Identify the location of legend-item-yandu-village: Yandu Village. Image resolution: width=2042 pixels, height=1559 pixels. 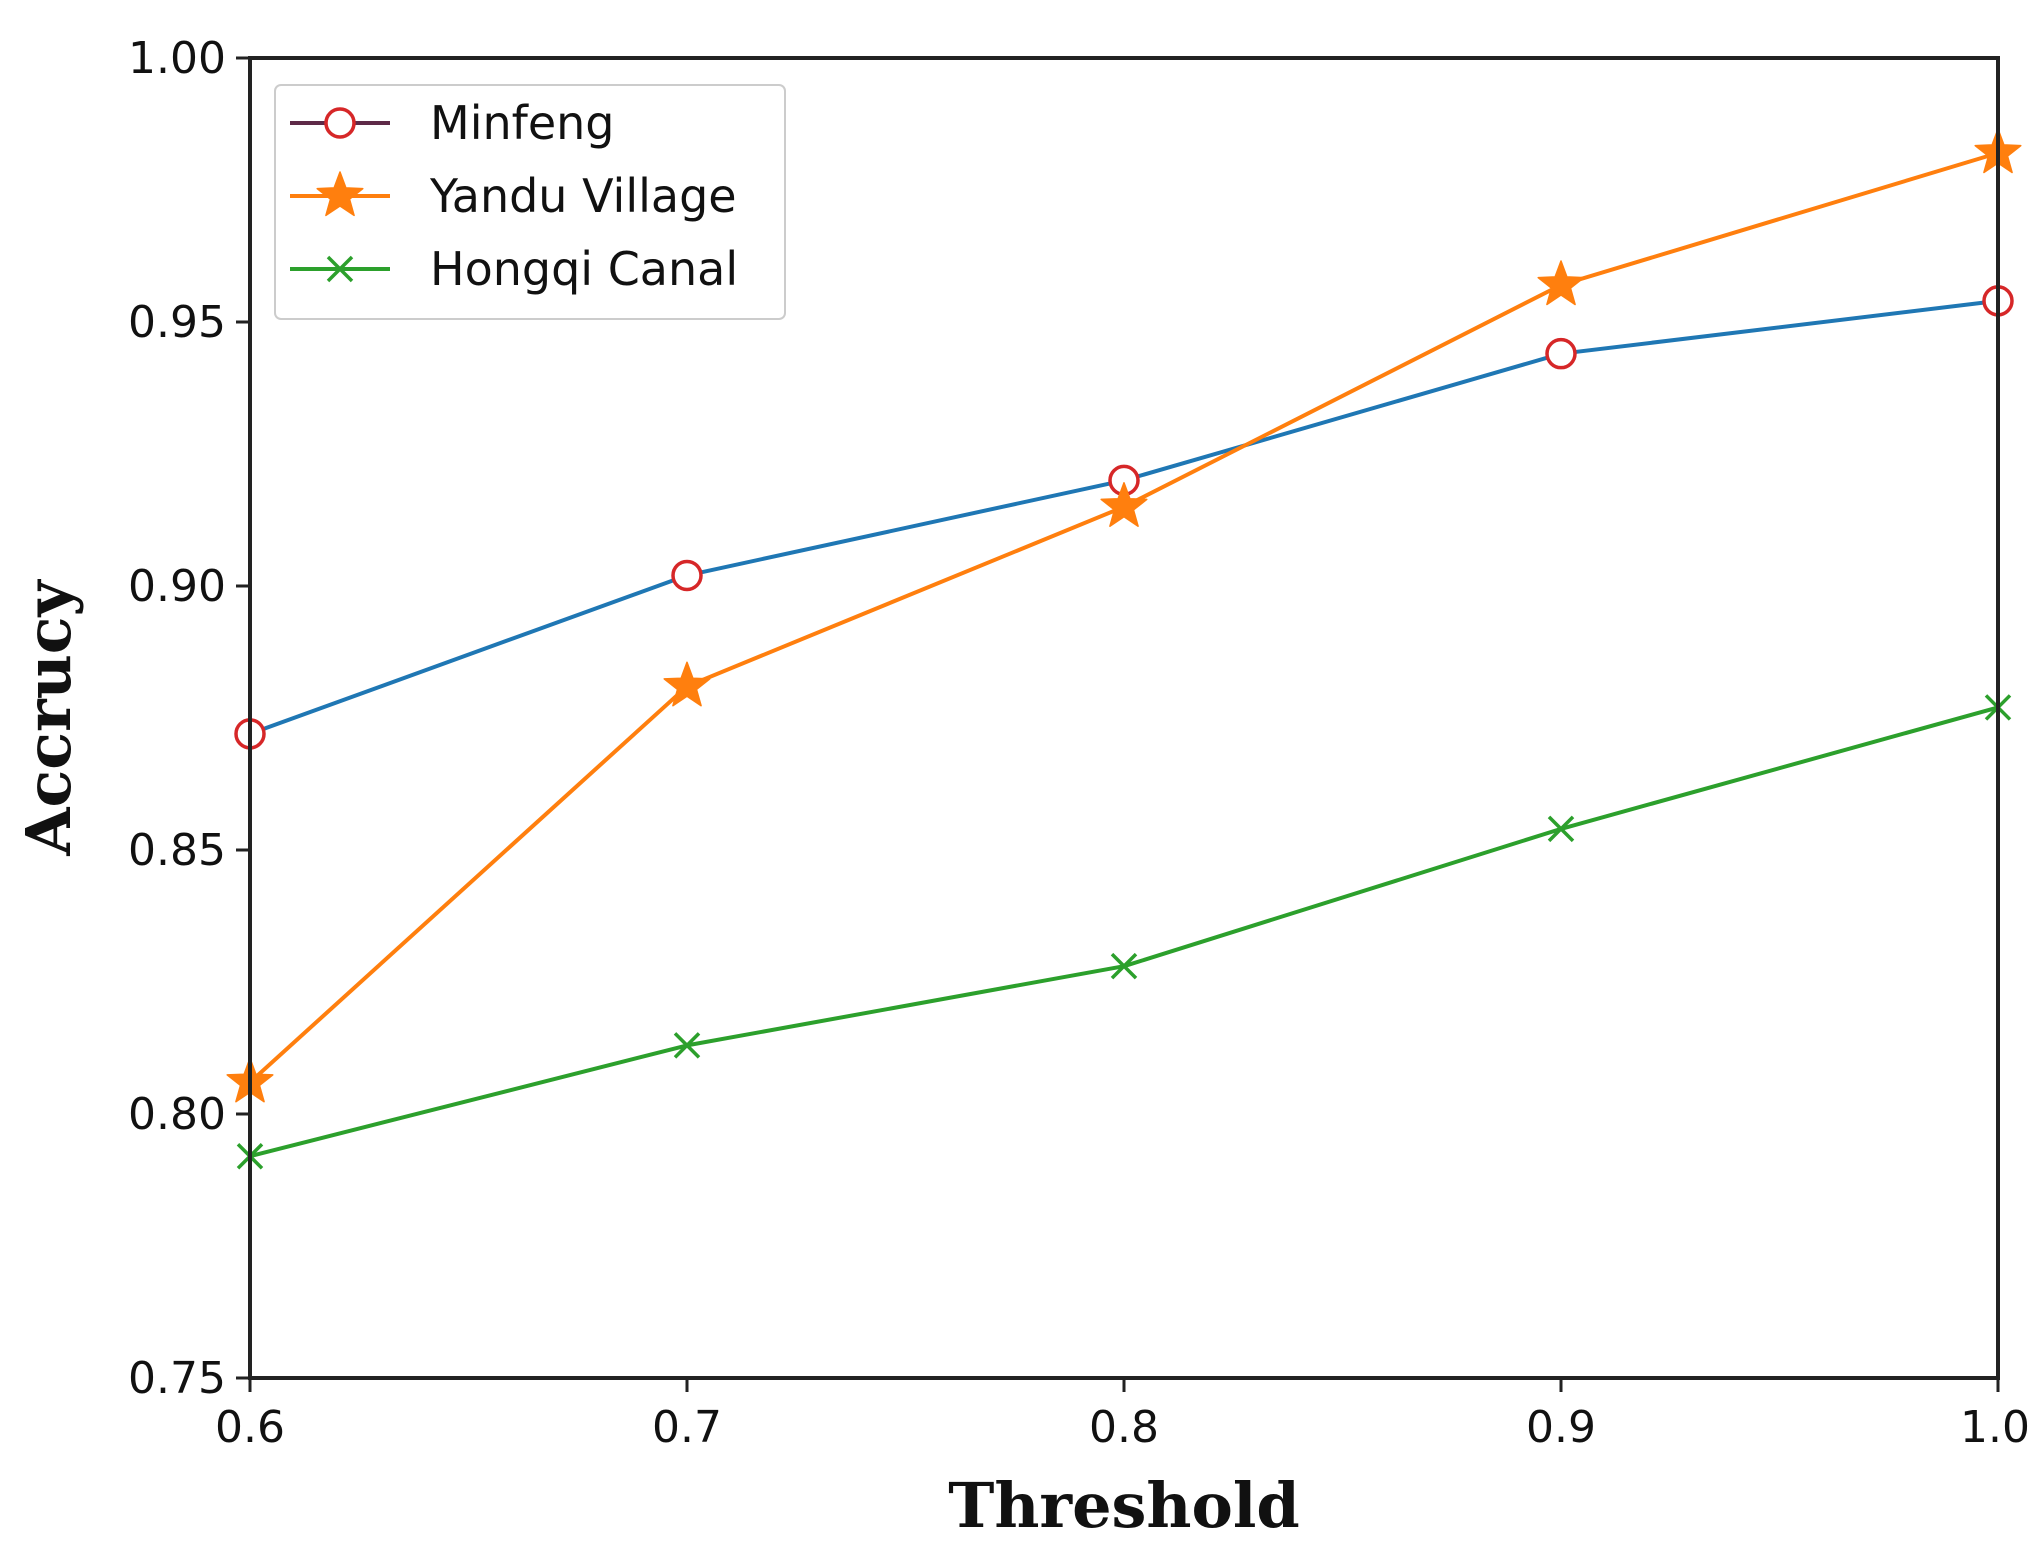
(513, 196).